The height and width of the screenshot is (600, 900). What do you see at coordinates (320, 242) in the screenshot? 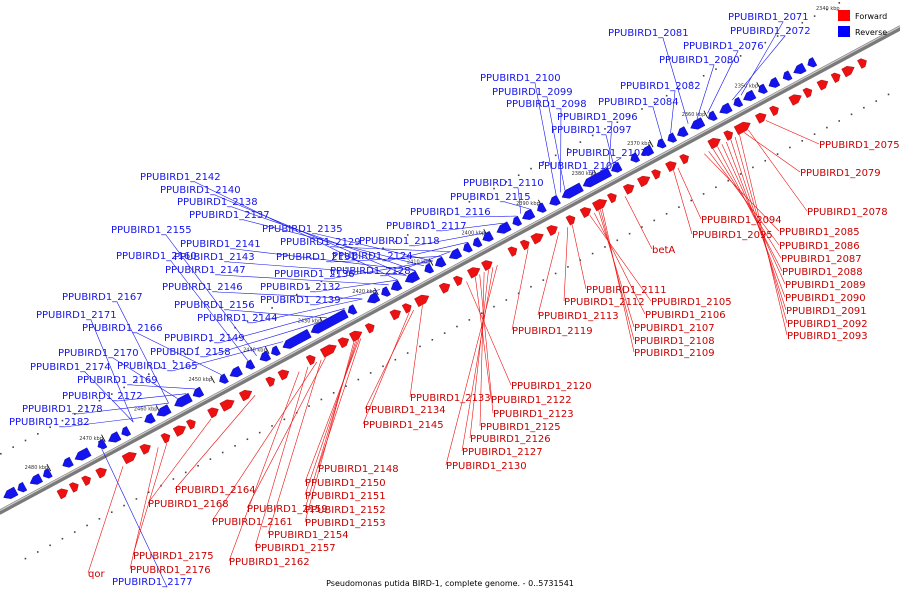
I see `reverse-gene-label: PPUBIRD1_2129` at bounding box center [320, 242].